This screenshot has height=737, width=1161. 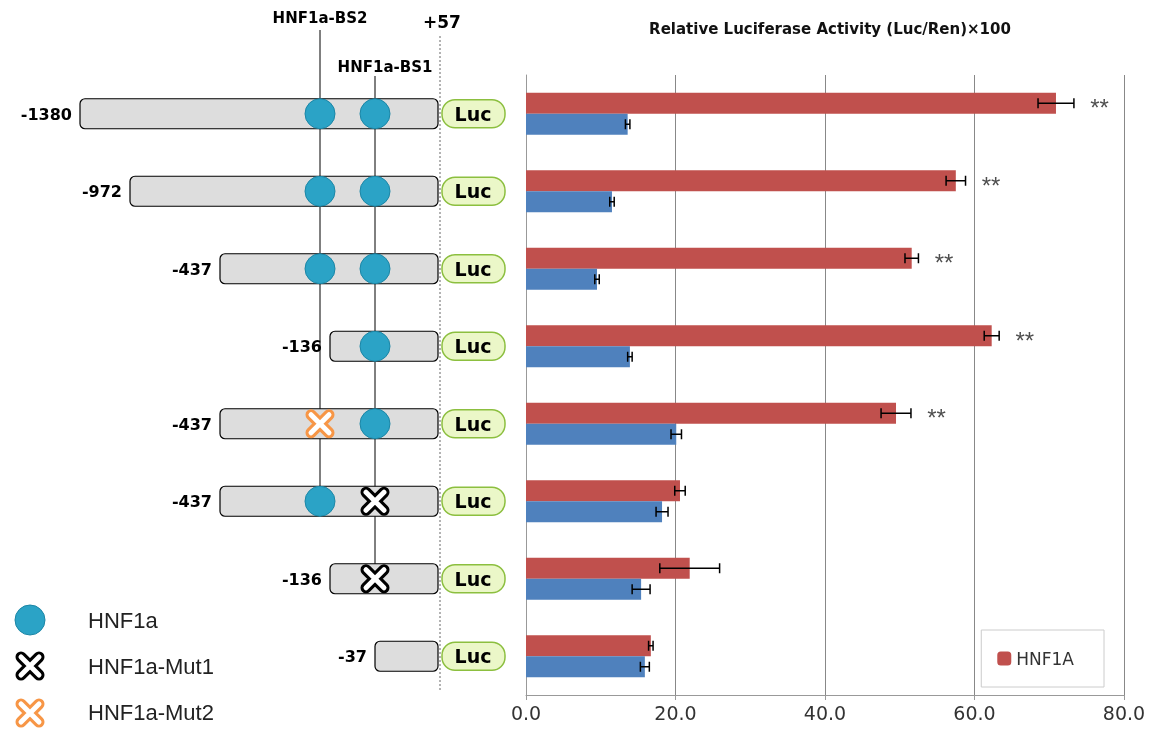 What do you see at coordinates (1045, 658) in the screenshot?
I see `legend-label: HNF1A` at bounding box center [1045, 658].